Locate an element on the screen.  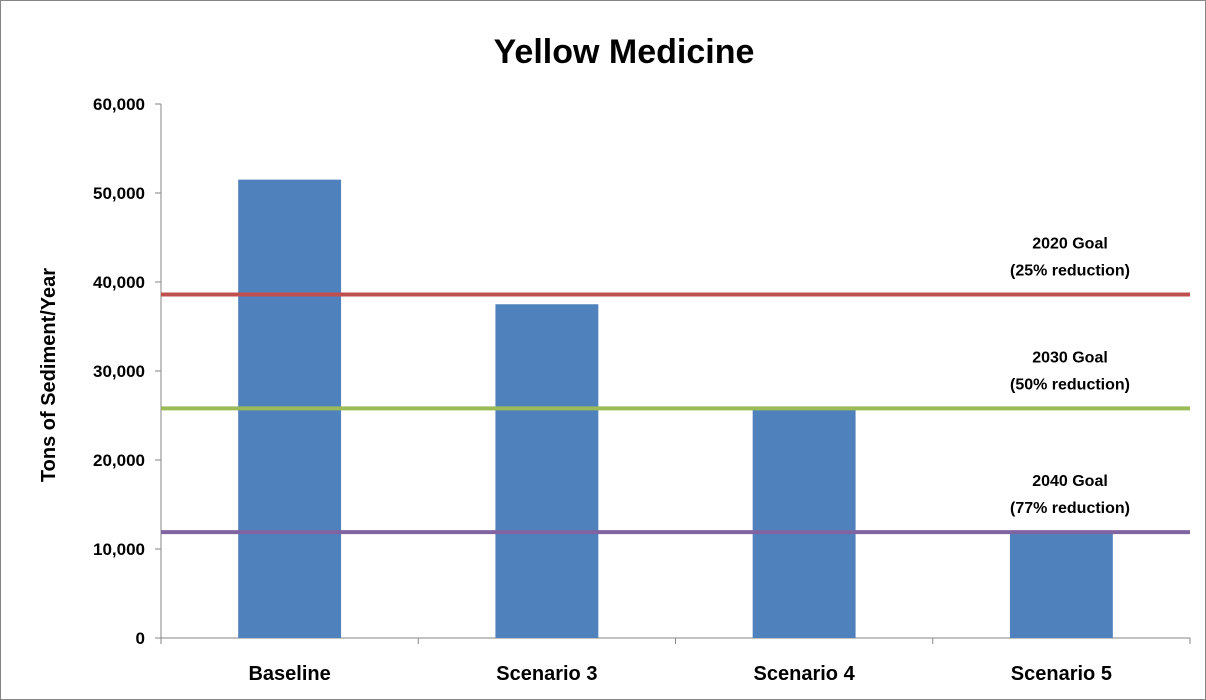
goal-label-line1: 2030 Goal is located at coordinates (1070, 357).